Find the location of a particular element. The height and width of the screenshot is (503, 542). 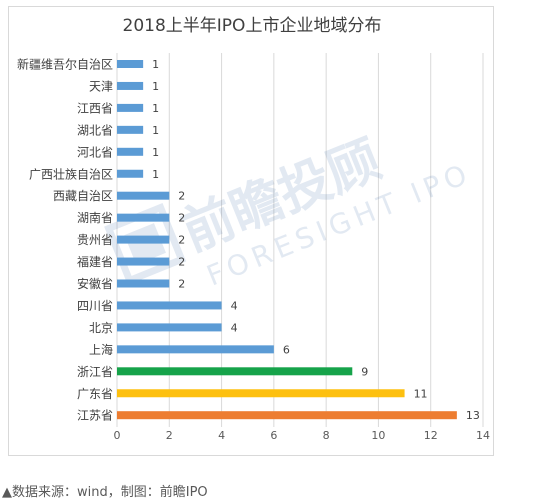

category-label: 贵州省 is located at coordinates (95, 240).